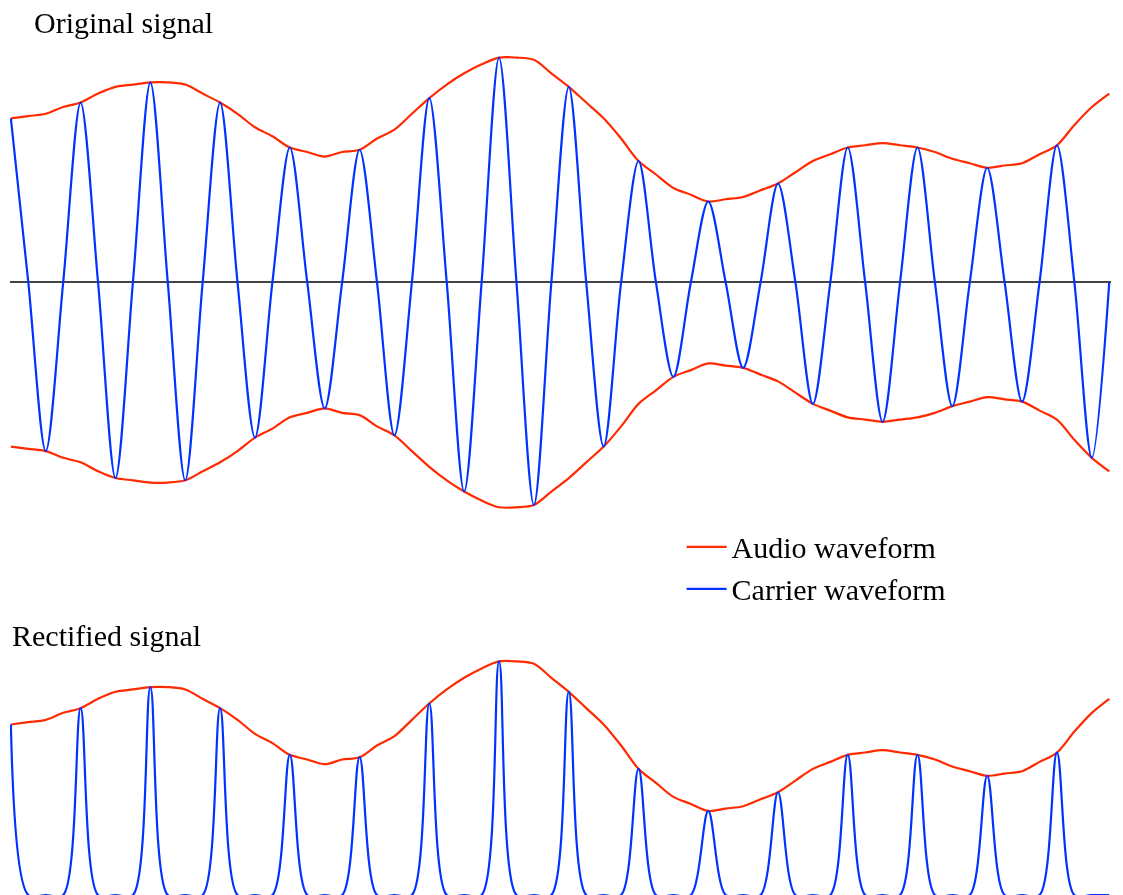  What do you see at coordinates (838, 590) in the screenshot?
I see `legend-label: Carrier waveform` at bounding box center [838, 590].